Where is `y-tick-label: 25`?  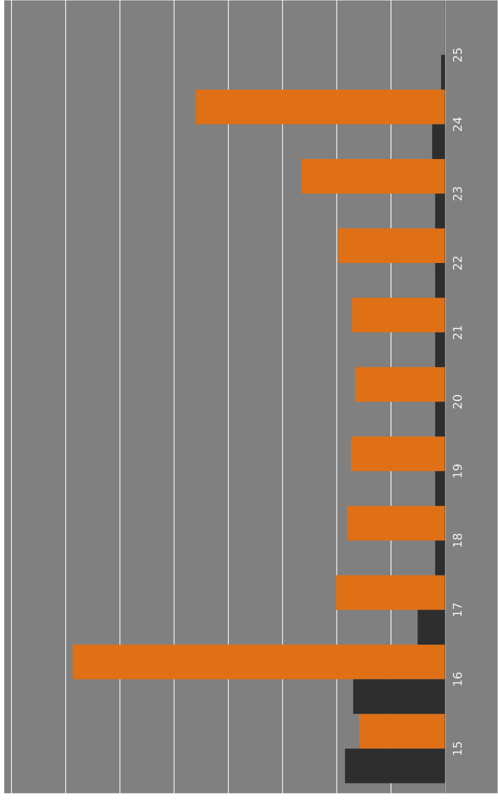
y-tick-label: 25 is located at coordinates (457, 55).